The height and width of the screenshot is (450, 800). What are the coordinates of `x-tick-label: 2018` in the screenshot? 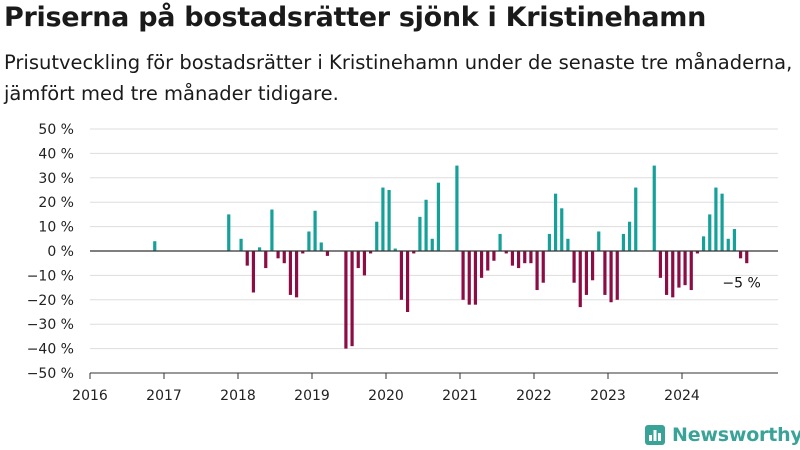 It's located at (238, 396).